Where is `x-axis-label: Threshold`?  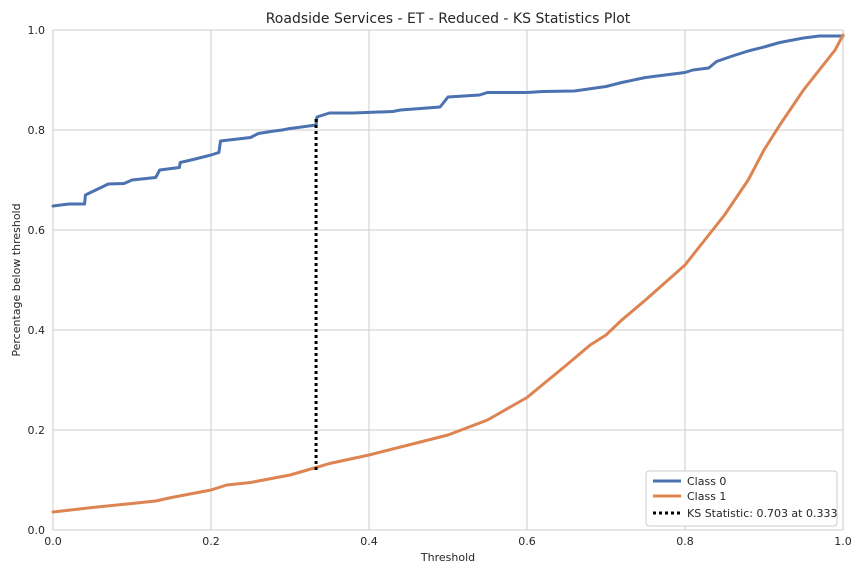
x-axis-label: Threshold is located at coordinates (447, 557).